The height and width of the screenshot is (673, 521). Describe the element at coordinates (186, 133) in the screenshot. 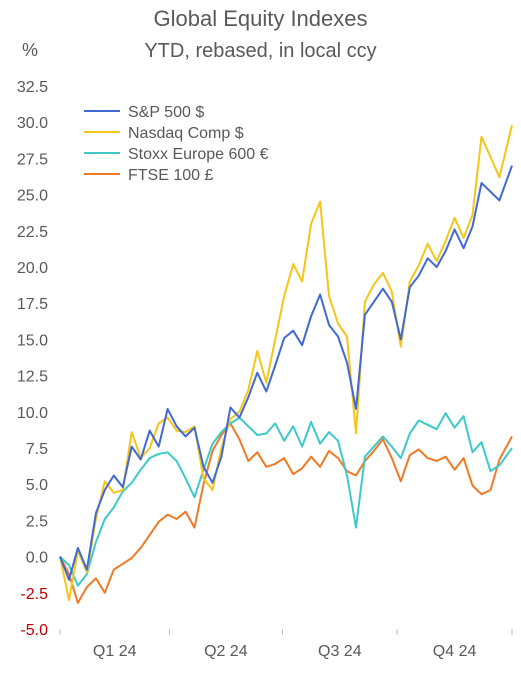

I see `legend-label: Nasdaq Comp $` at that location.